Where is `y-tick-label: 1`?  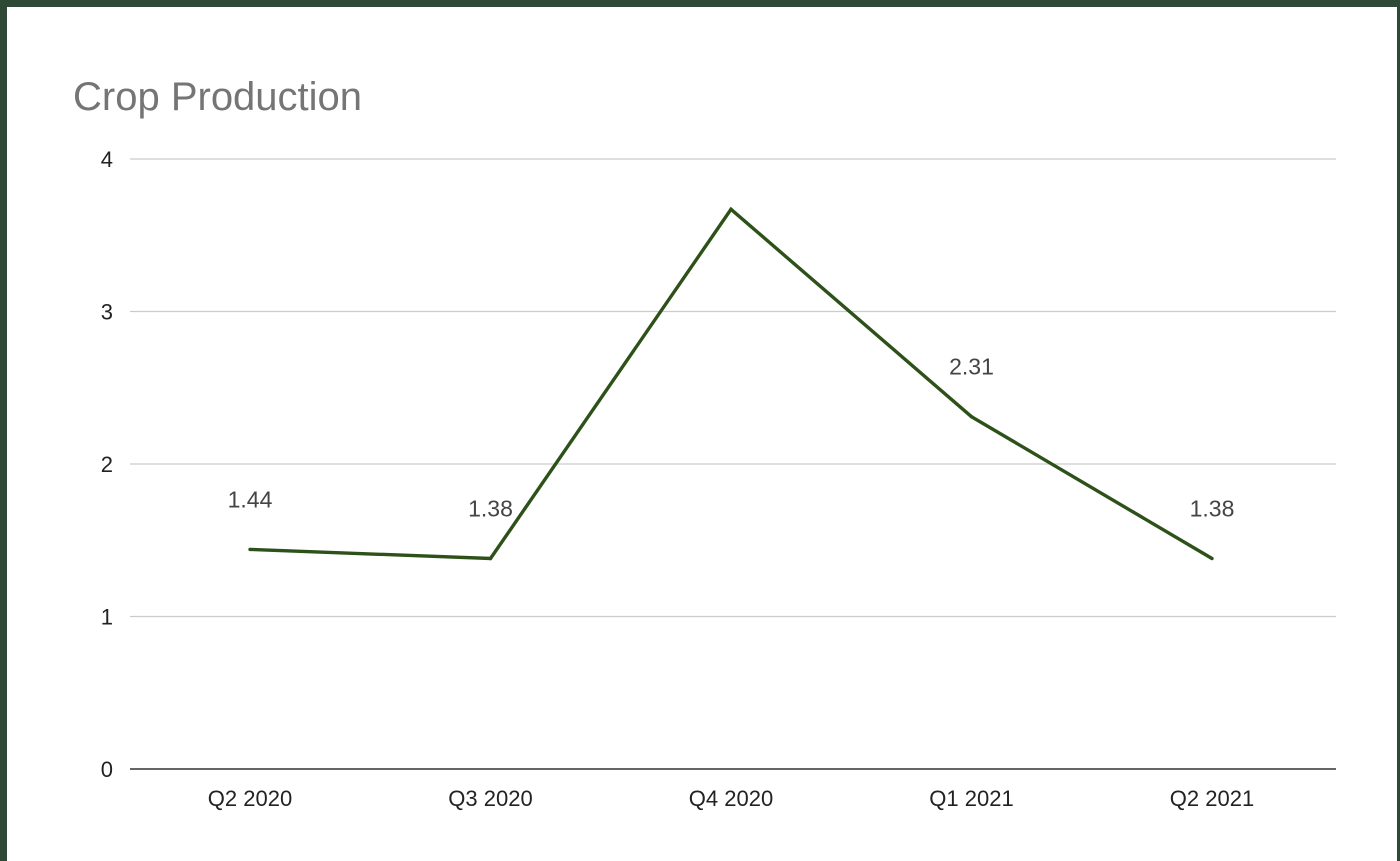 y-tick-label: 1 is located at coordinates (107, 617).